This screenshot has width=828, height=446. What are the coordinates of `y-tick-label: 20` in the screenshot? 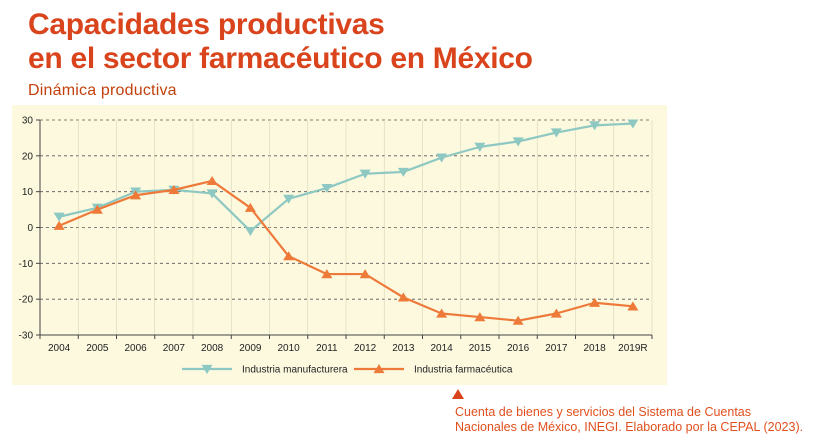 It's located at (28, 156).